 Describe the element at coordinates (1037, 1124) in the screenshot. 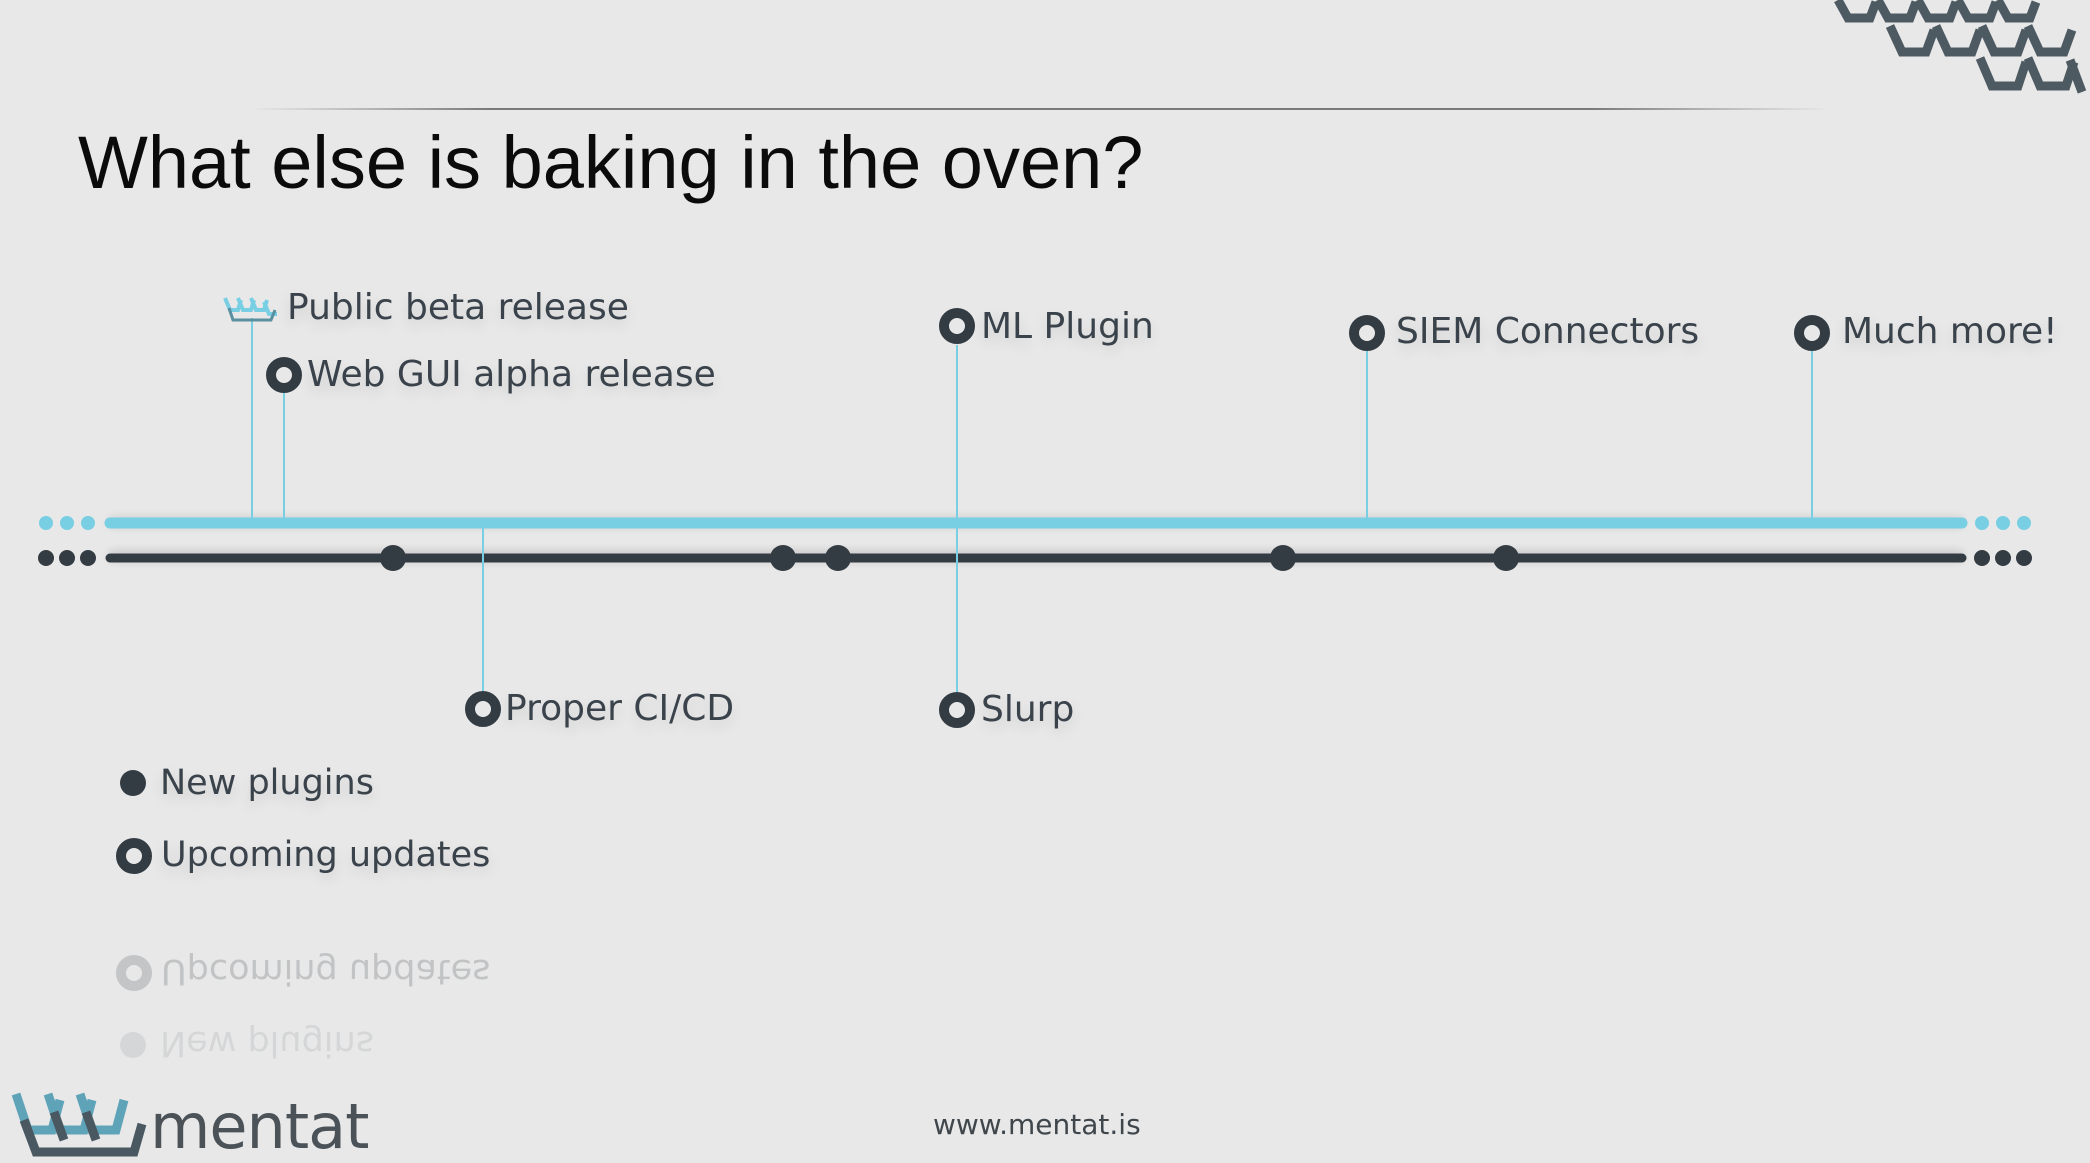

I see `footer-url: www.mentat.is` at that location.